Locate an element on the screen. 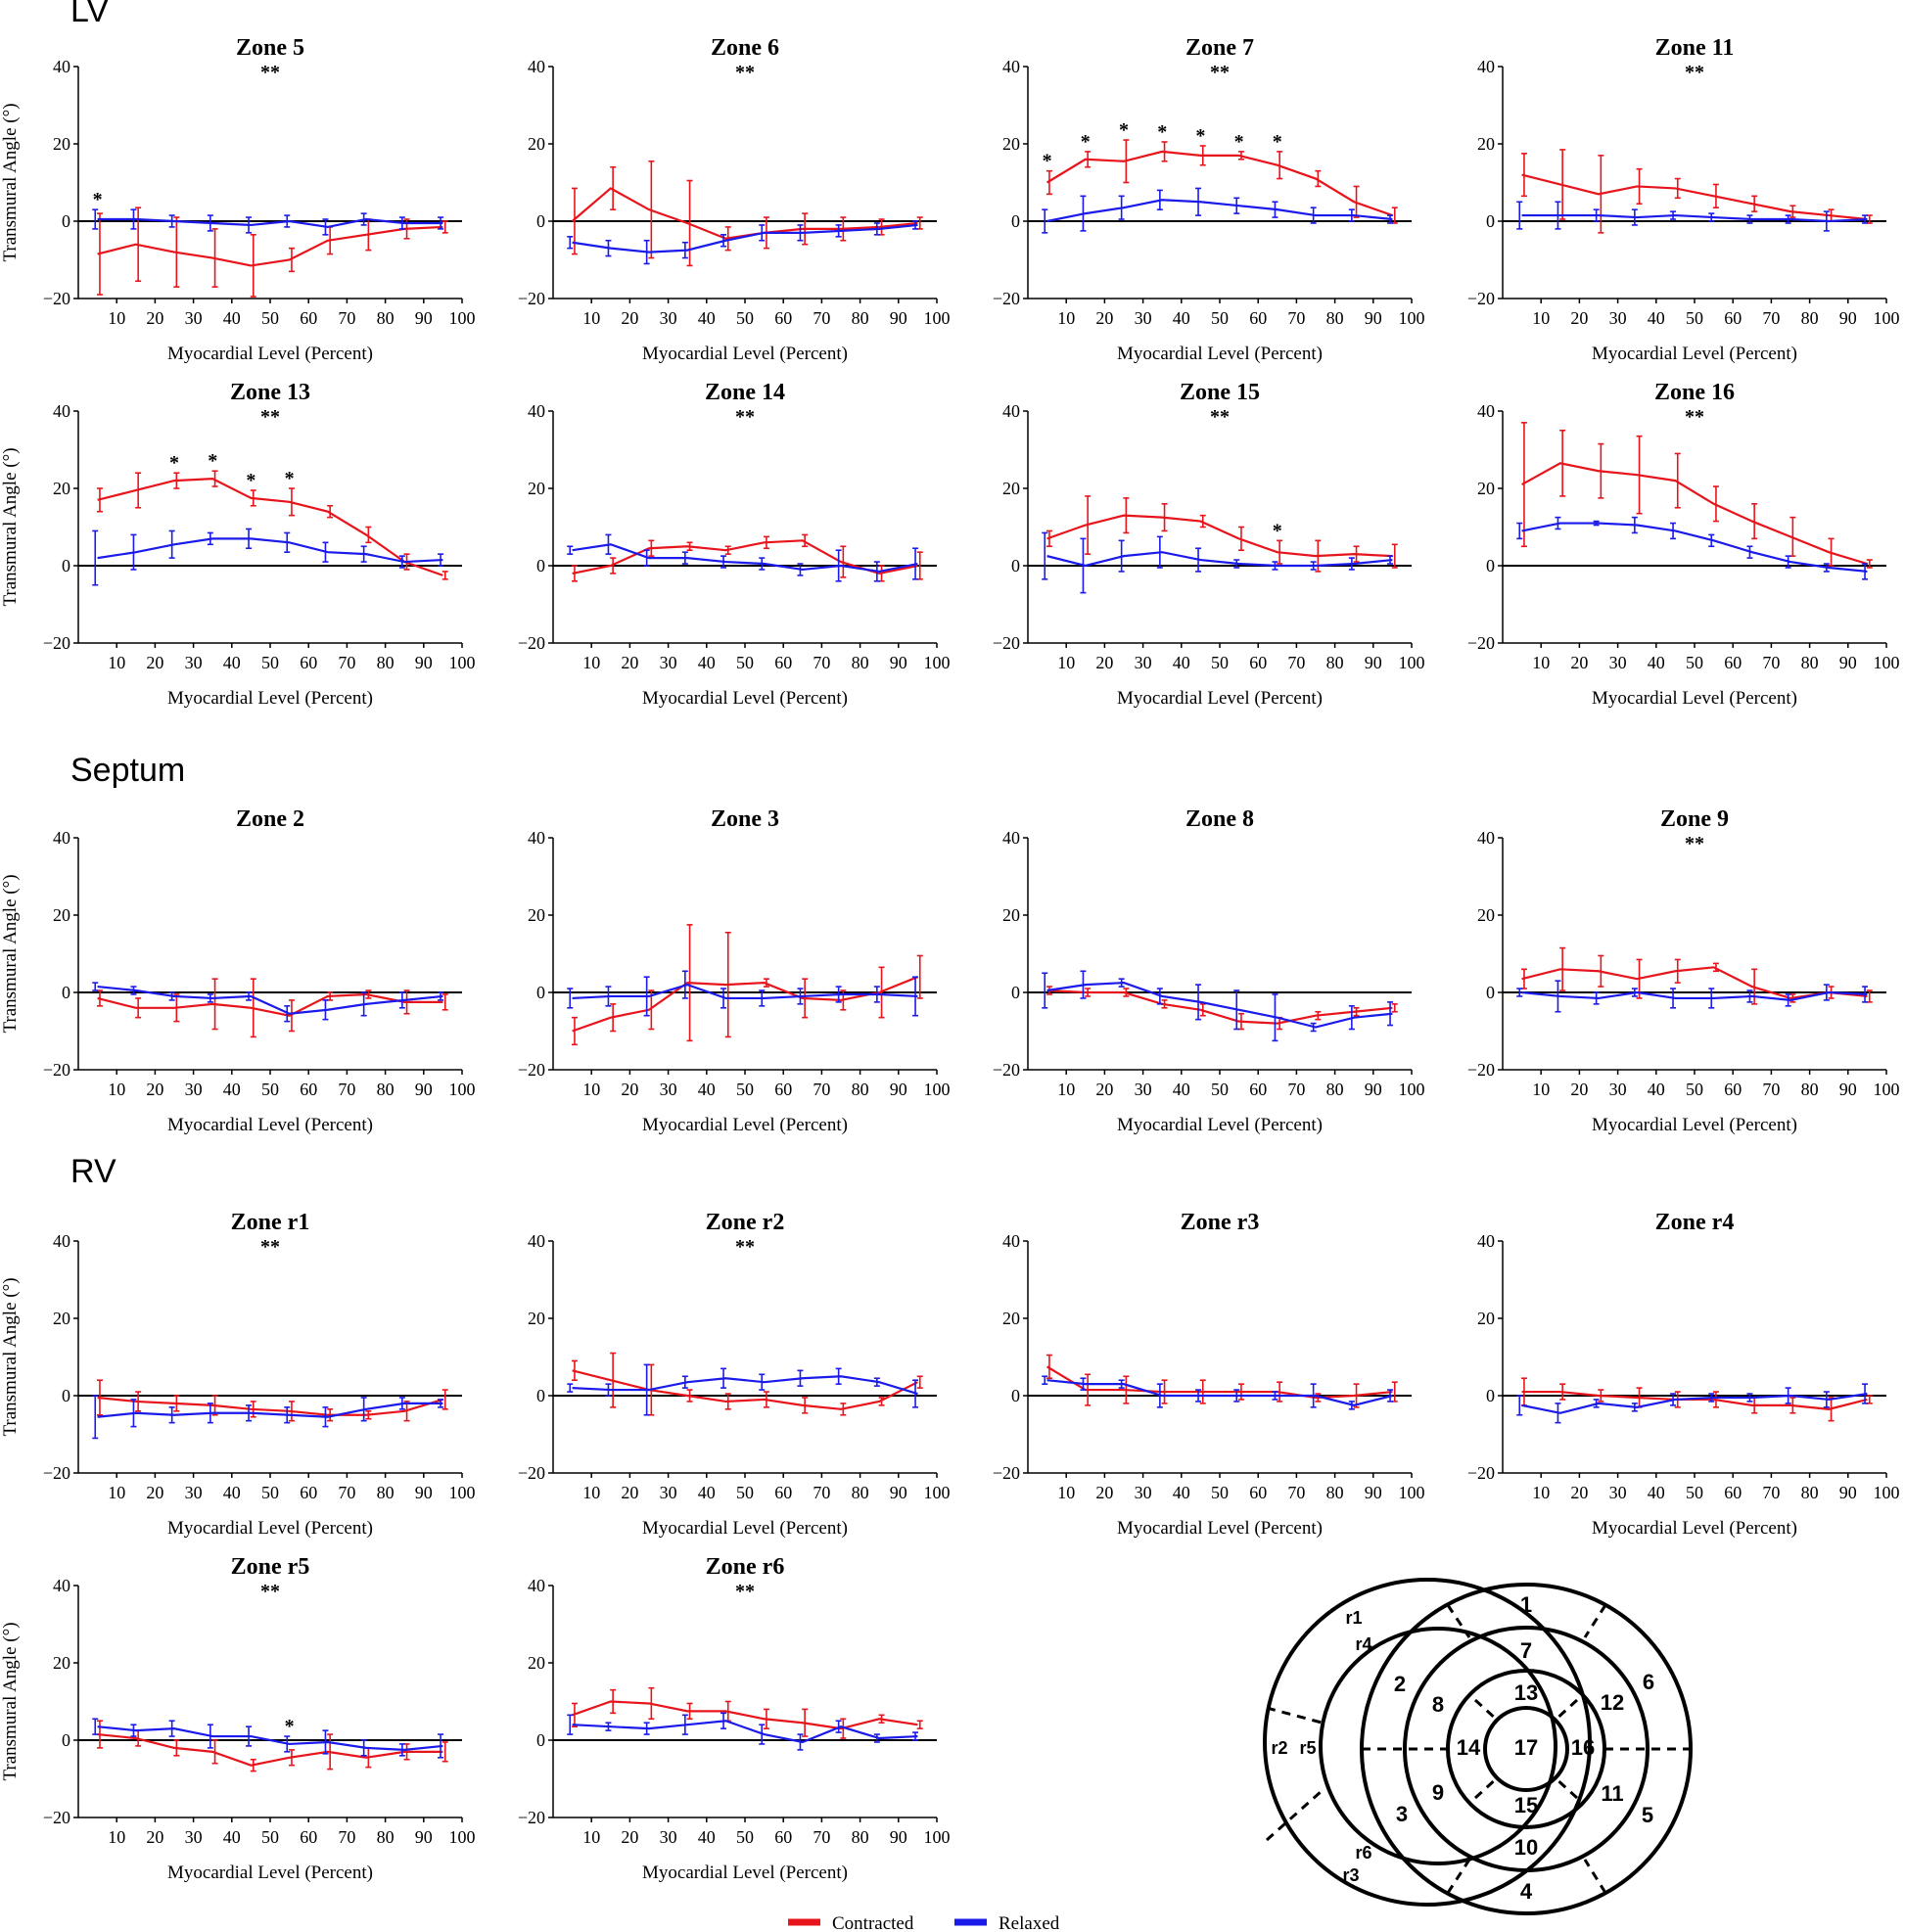  legend: Contracted Relaxed is located at coordinates (924, 1922).